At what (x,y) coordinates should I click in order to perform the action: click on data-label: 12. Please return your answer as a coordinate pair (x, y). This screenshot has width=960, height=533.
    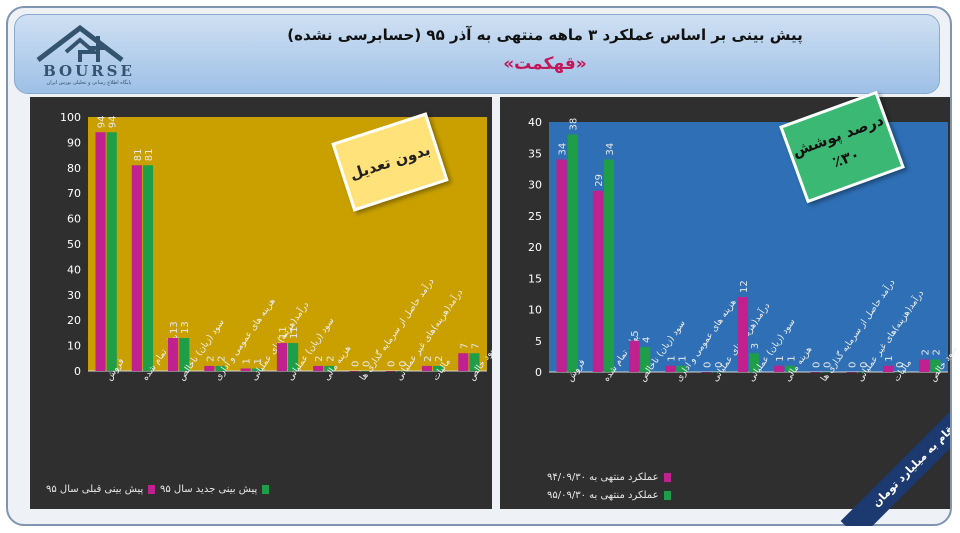
    Looking at the image, I should click on (744, 286).